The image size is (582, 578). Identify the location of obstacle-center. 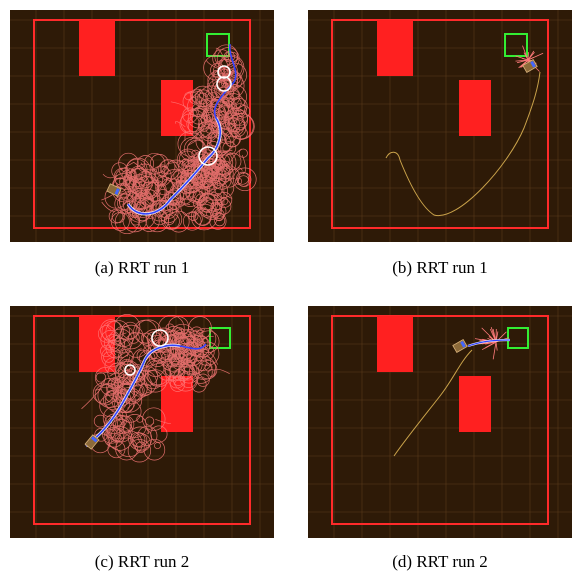
(475, 108).